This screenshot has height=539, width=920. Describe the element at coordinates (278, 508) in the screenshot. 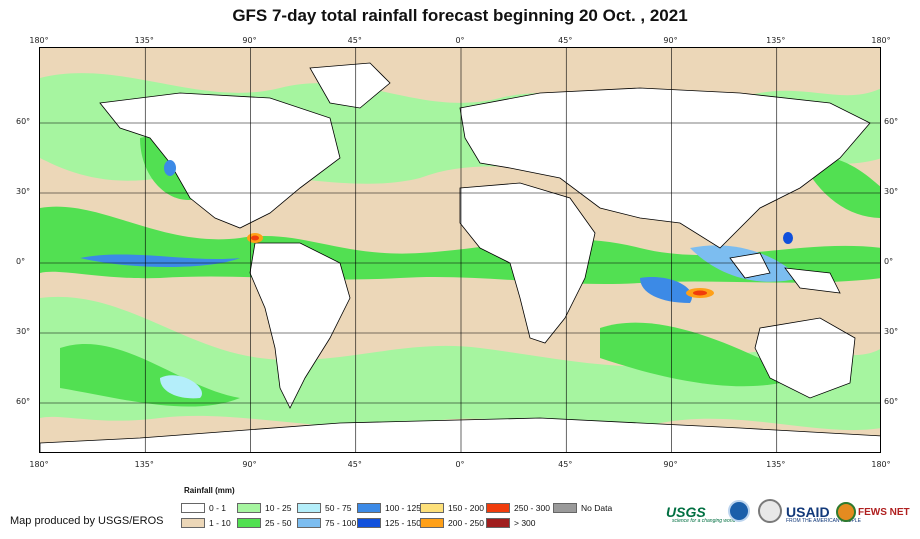

I see `legend-label: 10 - 25` at that location.